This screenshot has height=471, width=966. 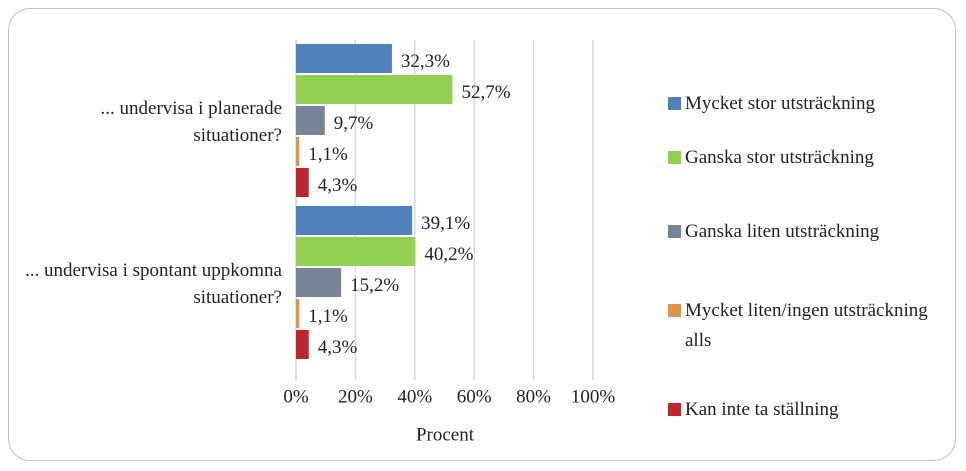 I want to click on value-label: 52,7%, so click(x=486, y=92).